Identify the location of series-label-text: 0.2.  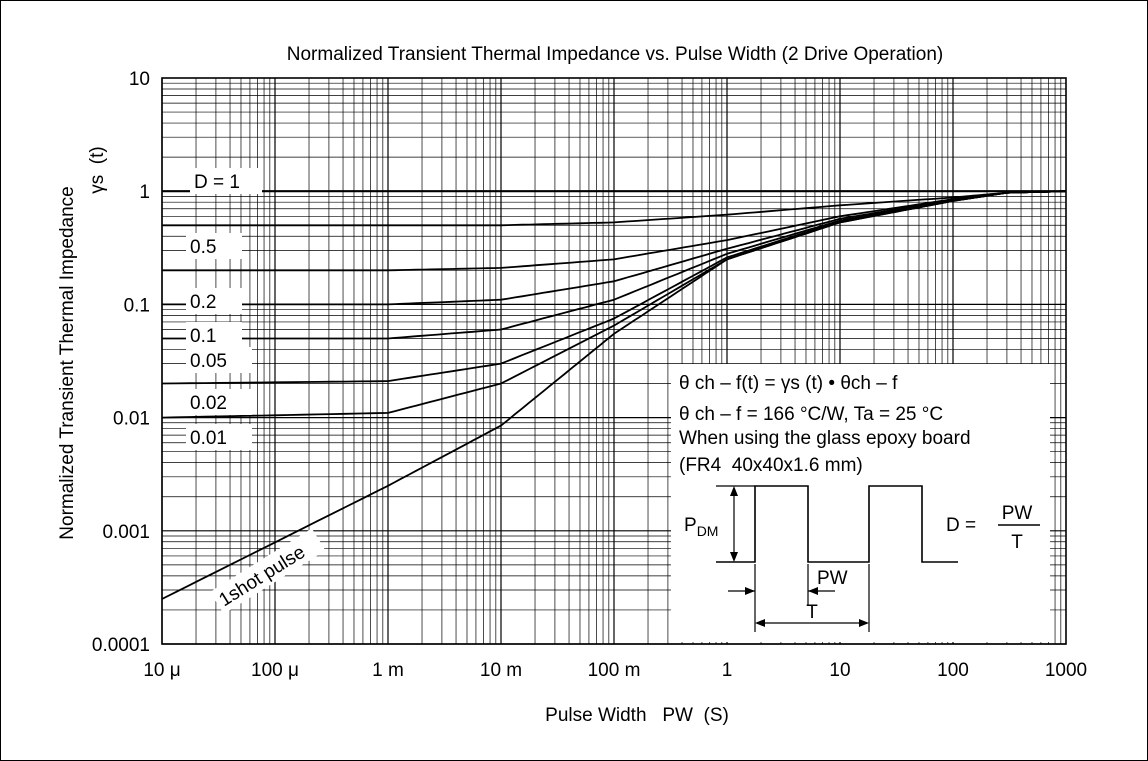
(203, 302).